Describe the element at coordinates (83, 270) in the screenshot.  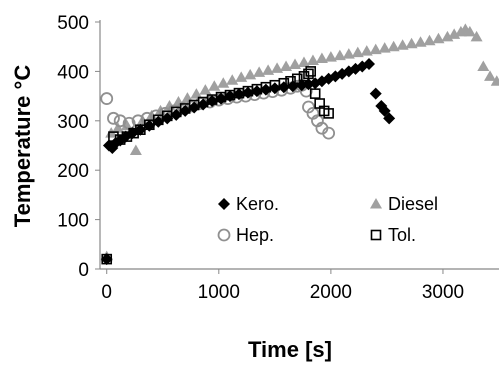
I see `y-tick-label: 0` at that location.